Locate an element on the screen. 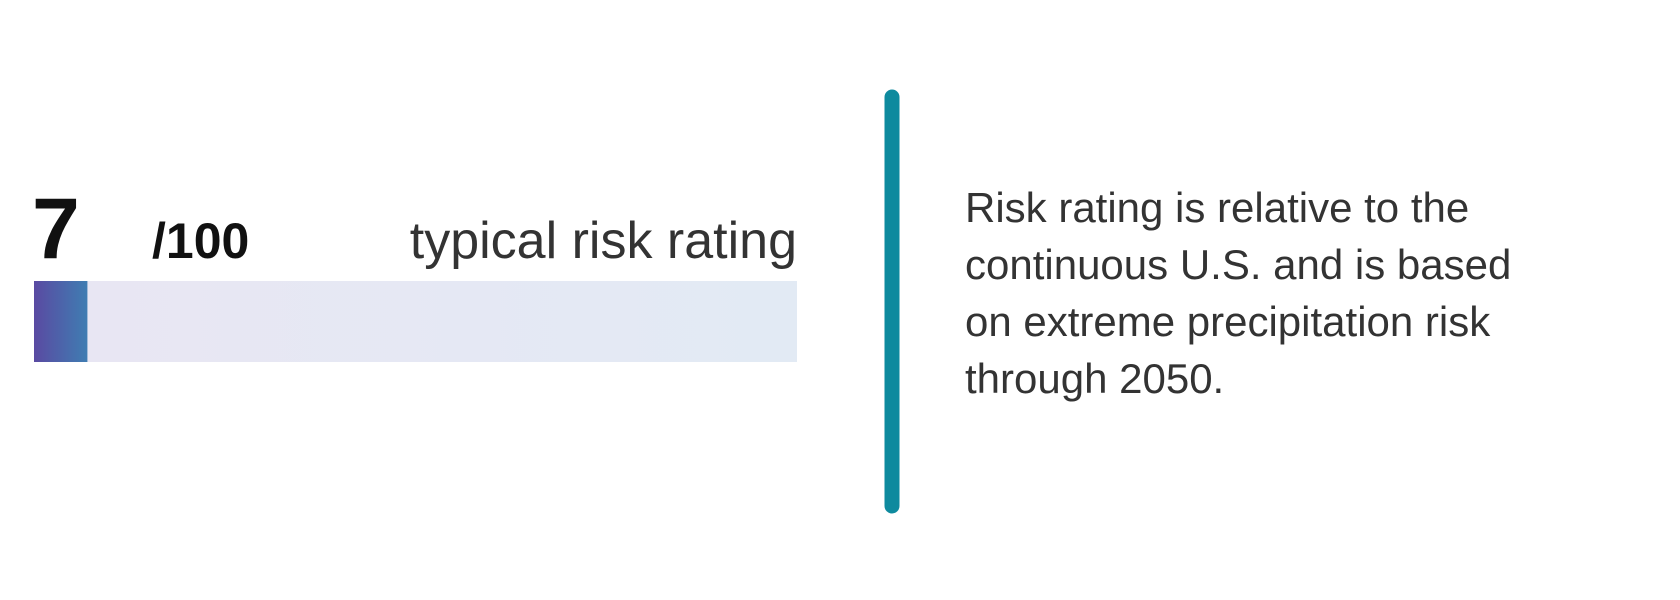 This screenshot has width=1680, height=600. description-line: on extreme precipitation risk is located at coordinates (1228, 321).